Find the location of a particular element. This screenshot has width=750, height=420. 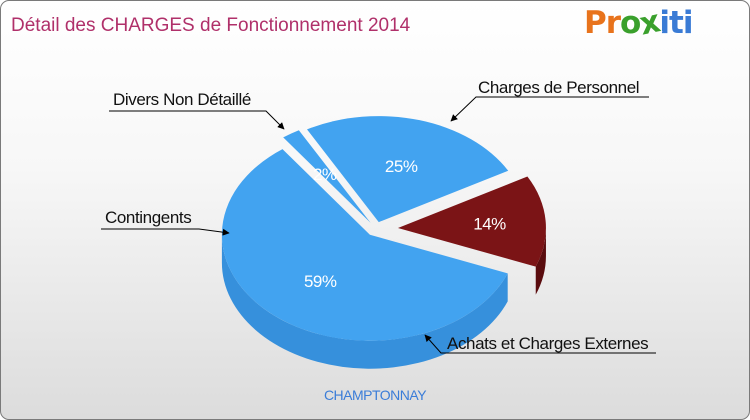

slice-category-label: Divers Non Détaillé is located at coordinates (182, 99).